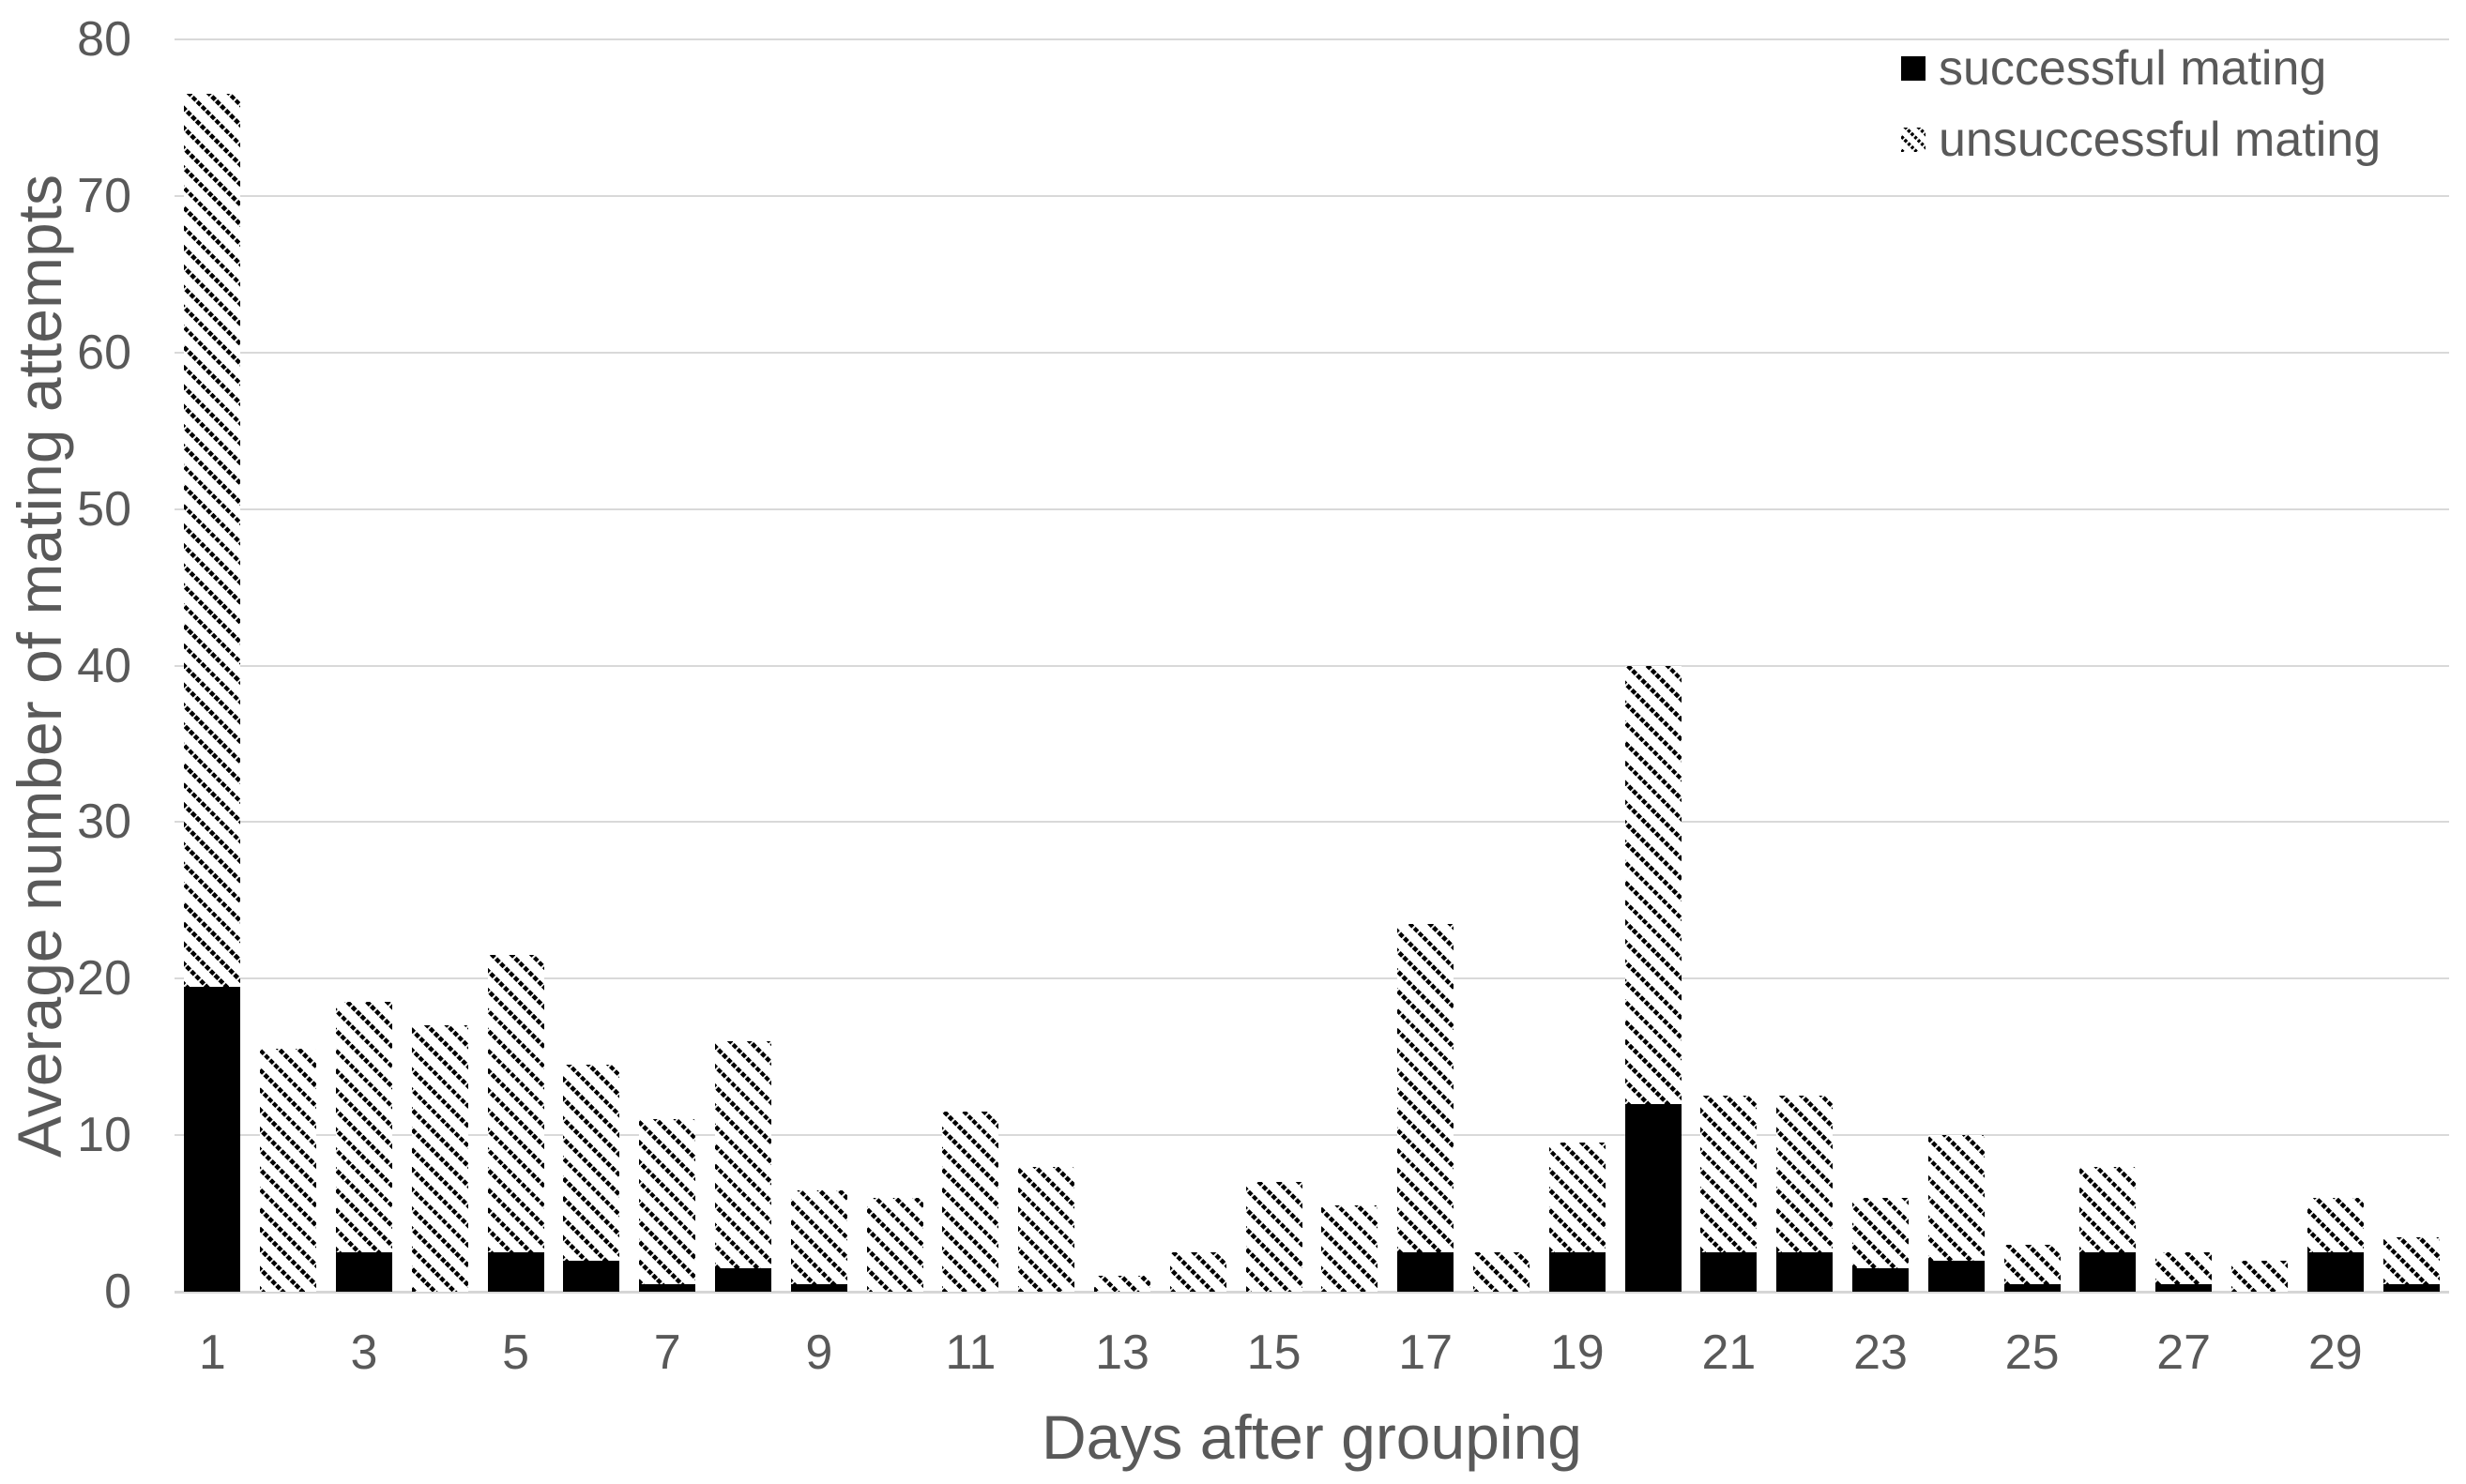  I want to click on legend: successful mating unsuccessful mating, so click(2141, 112).